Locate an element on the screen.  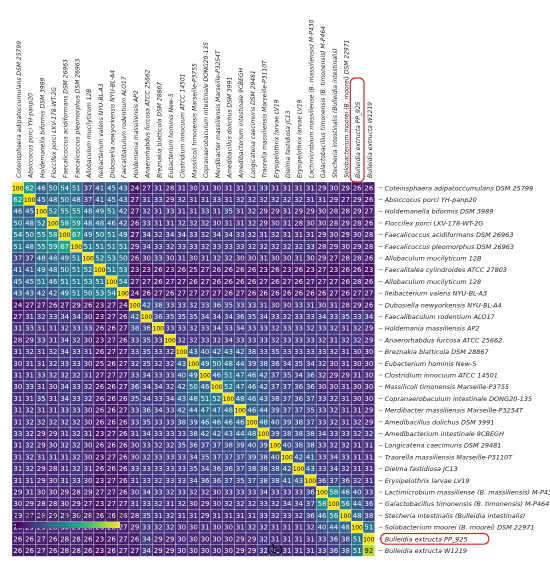
col-label: Bulleidia extructa W1219 is located at coordinates (370, 140).